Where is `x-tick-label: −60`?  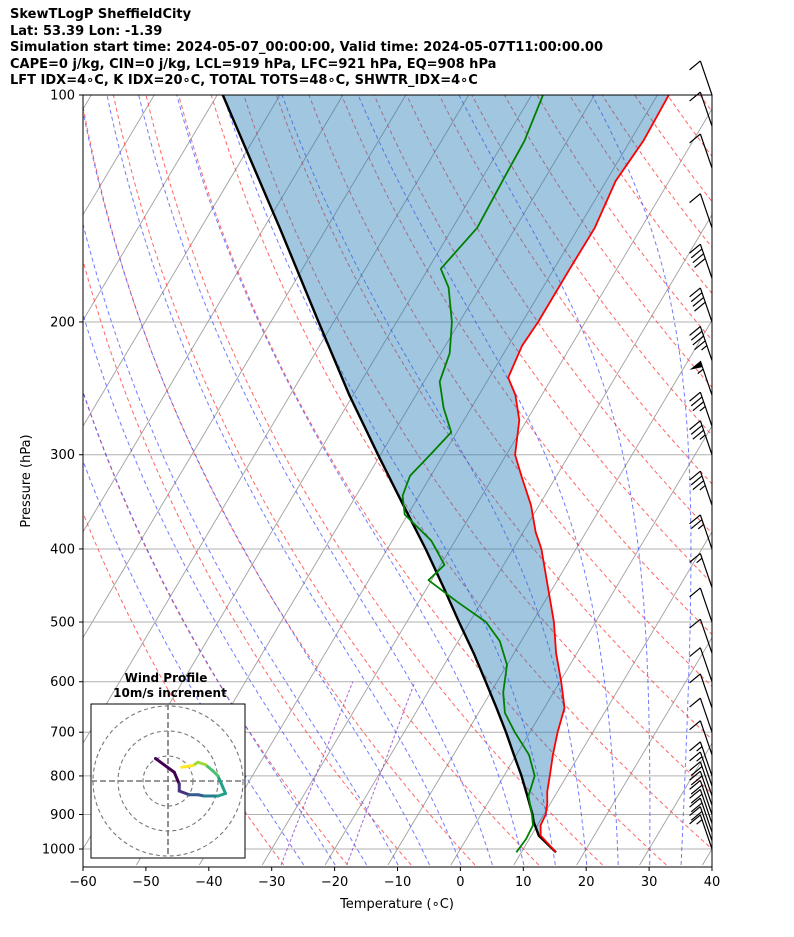 x-tick-label: −60 is located at coordinates (82, 882).